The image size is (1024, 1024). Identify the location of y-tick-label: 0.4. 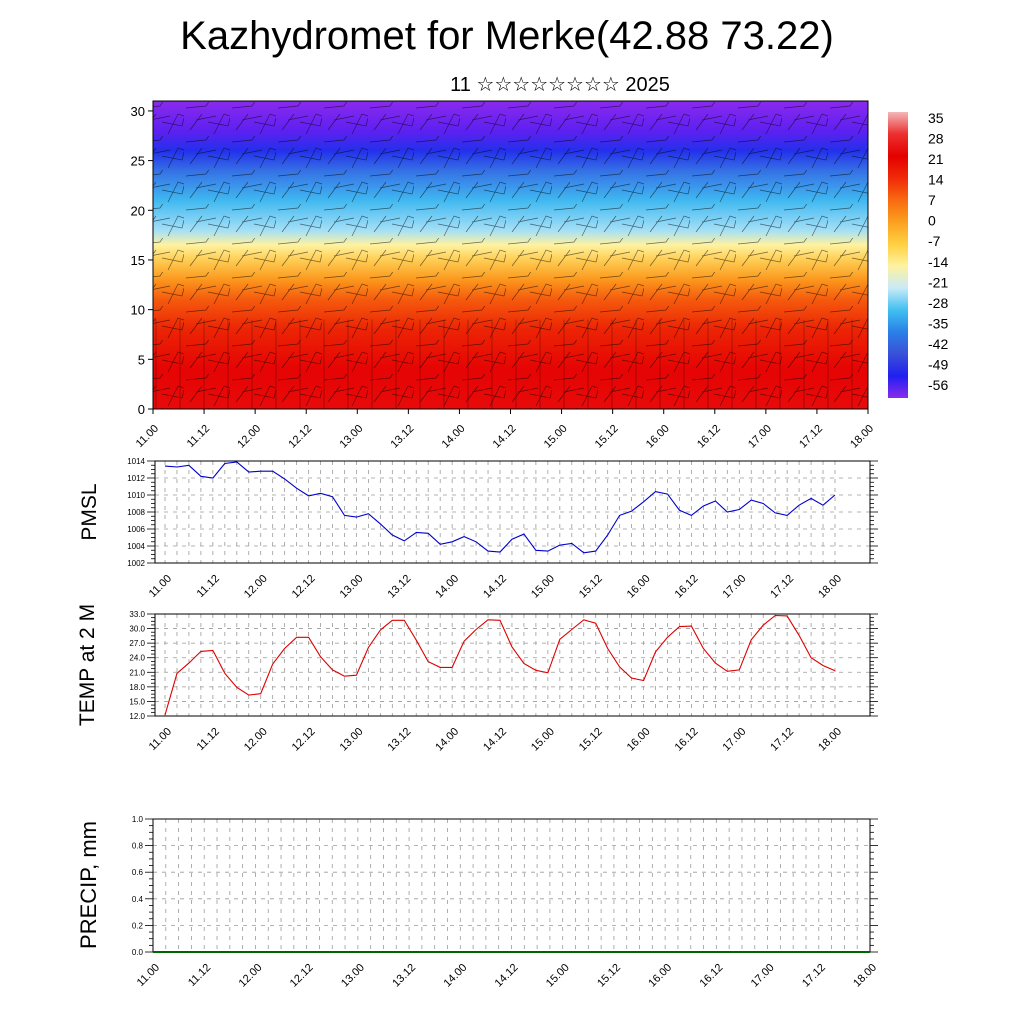
(138, 899).